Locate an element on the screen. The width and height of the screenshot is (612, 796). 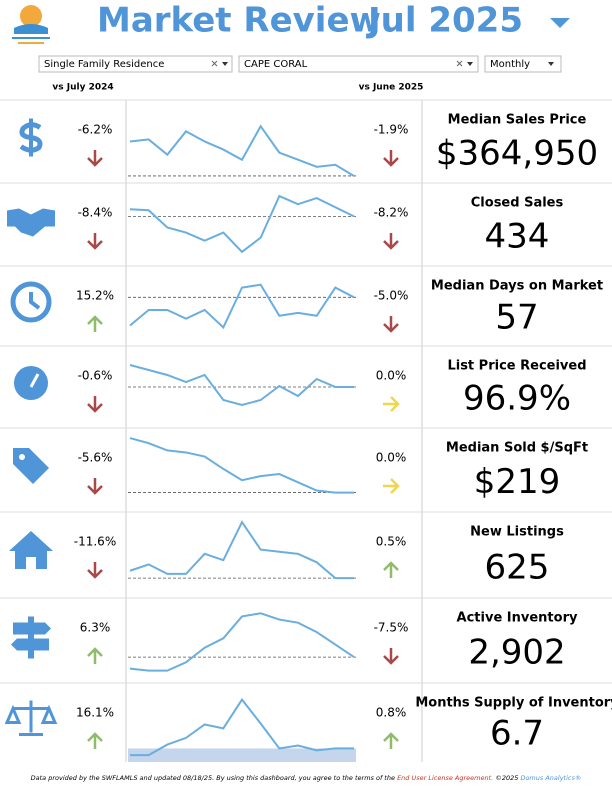
metric-value: 434 is located at coordinates (517, 236).